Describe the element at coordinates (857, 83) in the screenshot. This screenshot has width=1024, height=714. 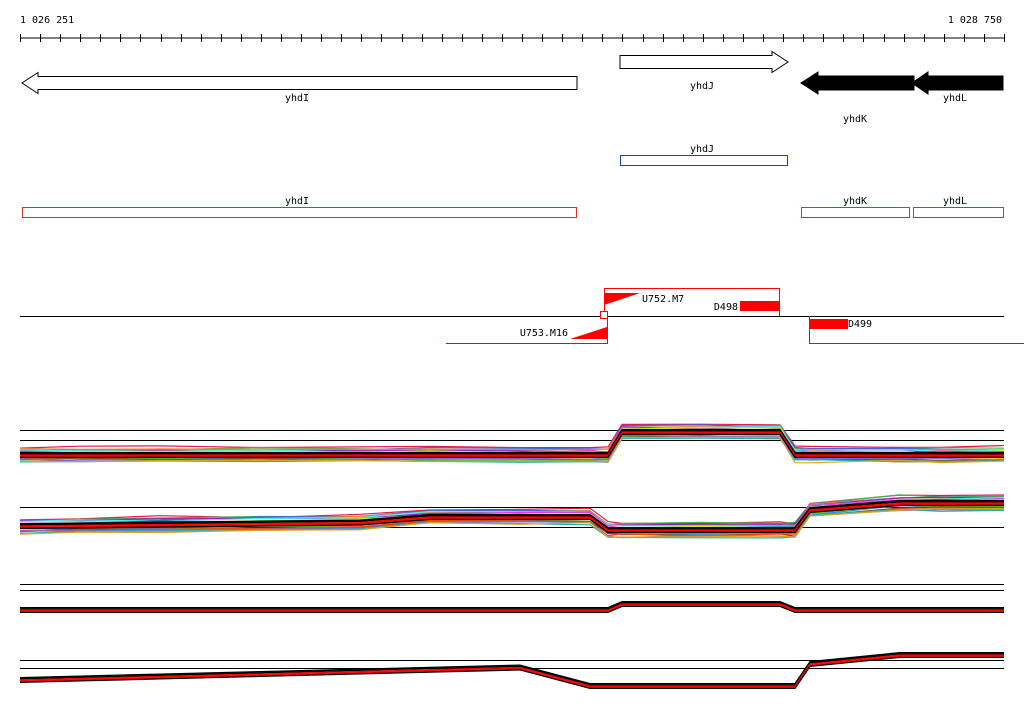
I see `gene-arrow-yhdK` at that location.